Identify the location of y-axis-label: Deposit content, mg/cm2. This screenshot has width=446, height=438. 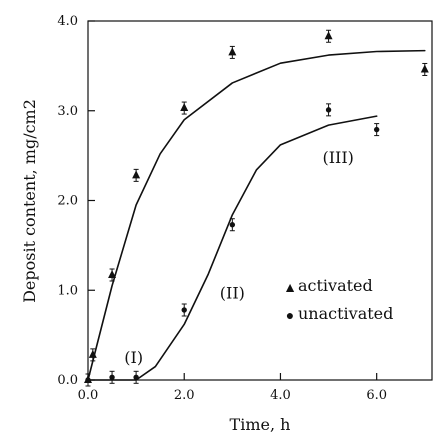
(29, 201).